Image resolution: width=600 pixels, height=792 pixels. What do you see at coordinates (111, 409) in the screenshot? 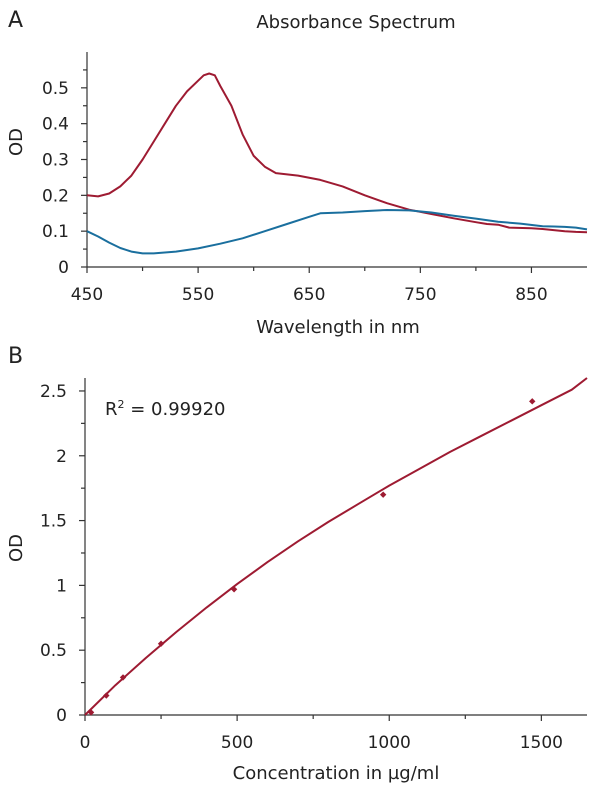
I see `r-squared-main: R` at bounding box center [111, 409].